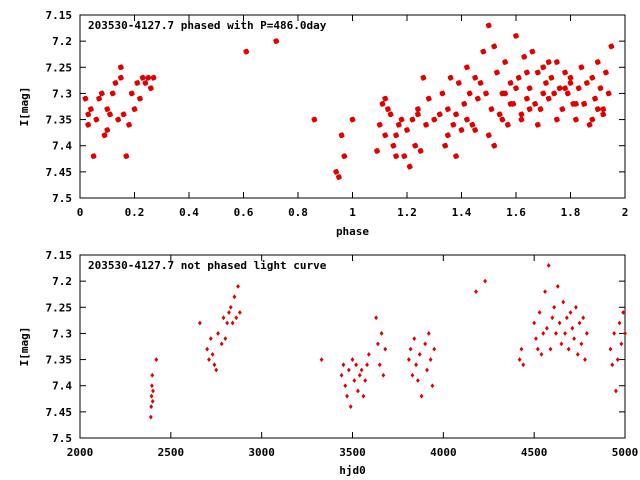  I want to click on x-tick-label: 1.8, so click(571, 212).